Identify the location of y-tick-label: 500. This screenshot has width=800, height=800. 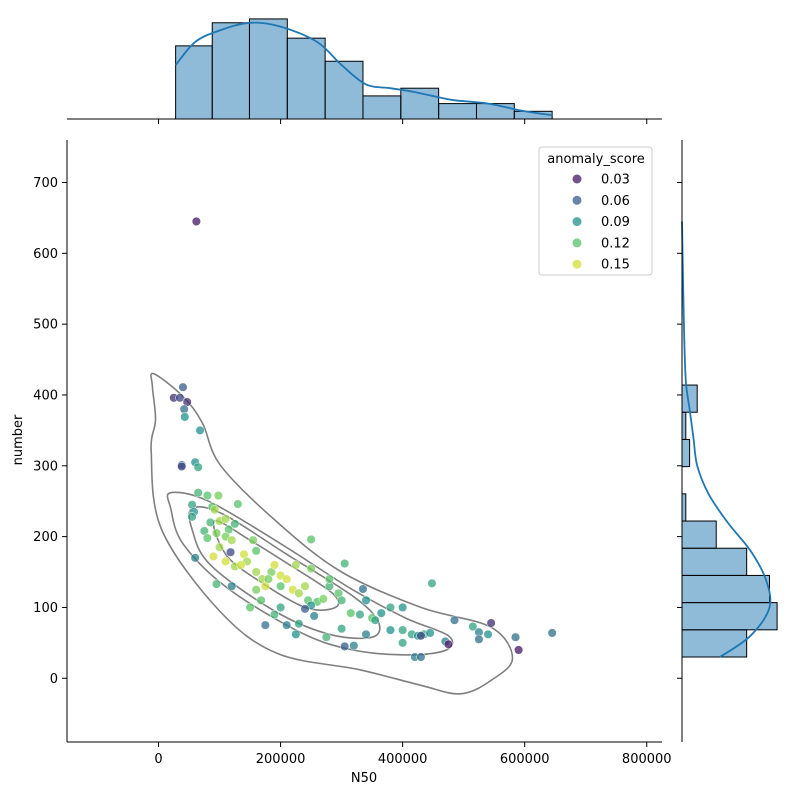
(45, 325).